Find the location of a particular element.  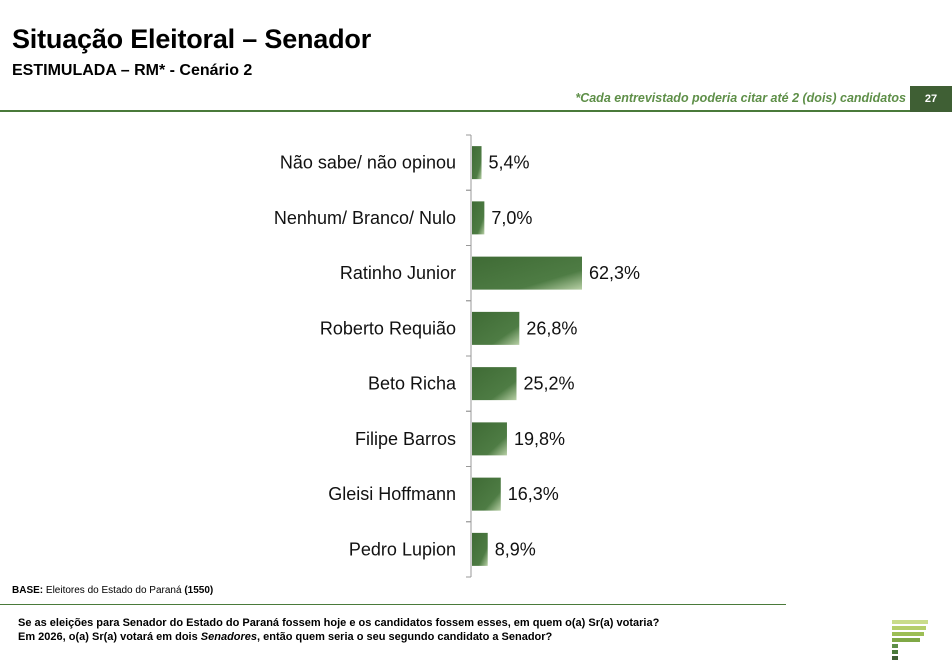

value-label: 16,3% is located at coordinates (533, 494).